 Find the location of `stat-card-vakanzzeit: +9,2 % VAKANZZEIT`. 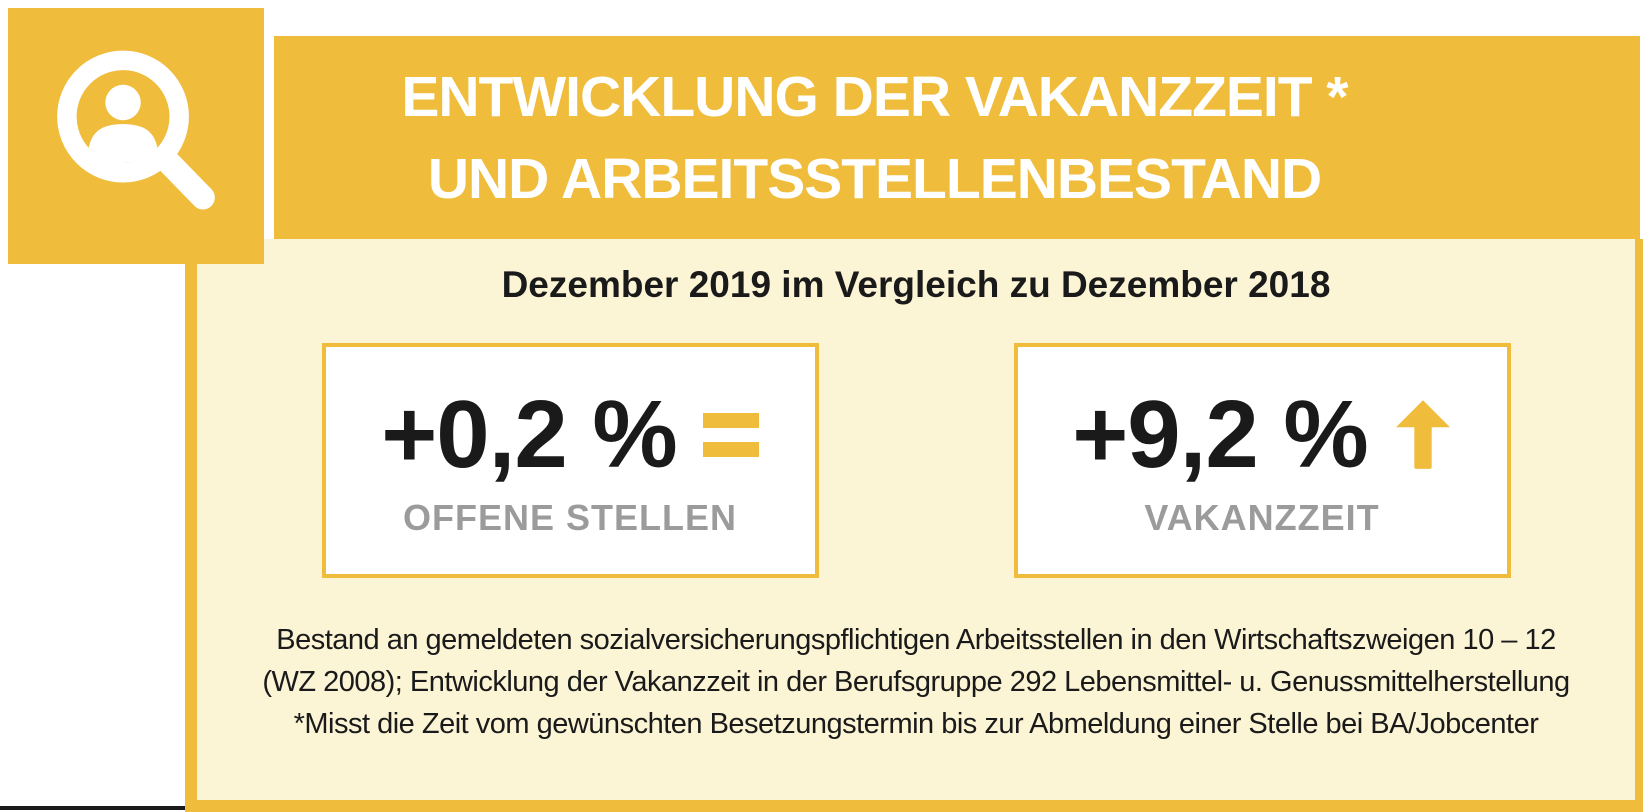

stat-card-vakanzzeit: +9,2 % VAKANZZEIT is located at coordinates (1262, 460).